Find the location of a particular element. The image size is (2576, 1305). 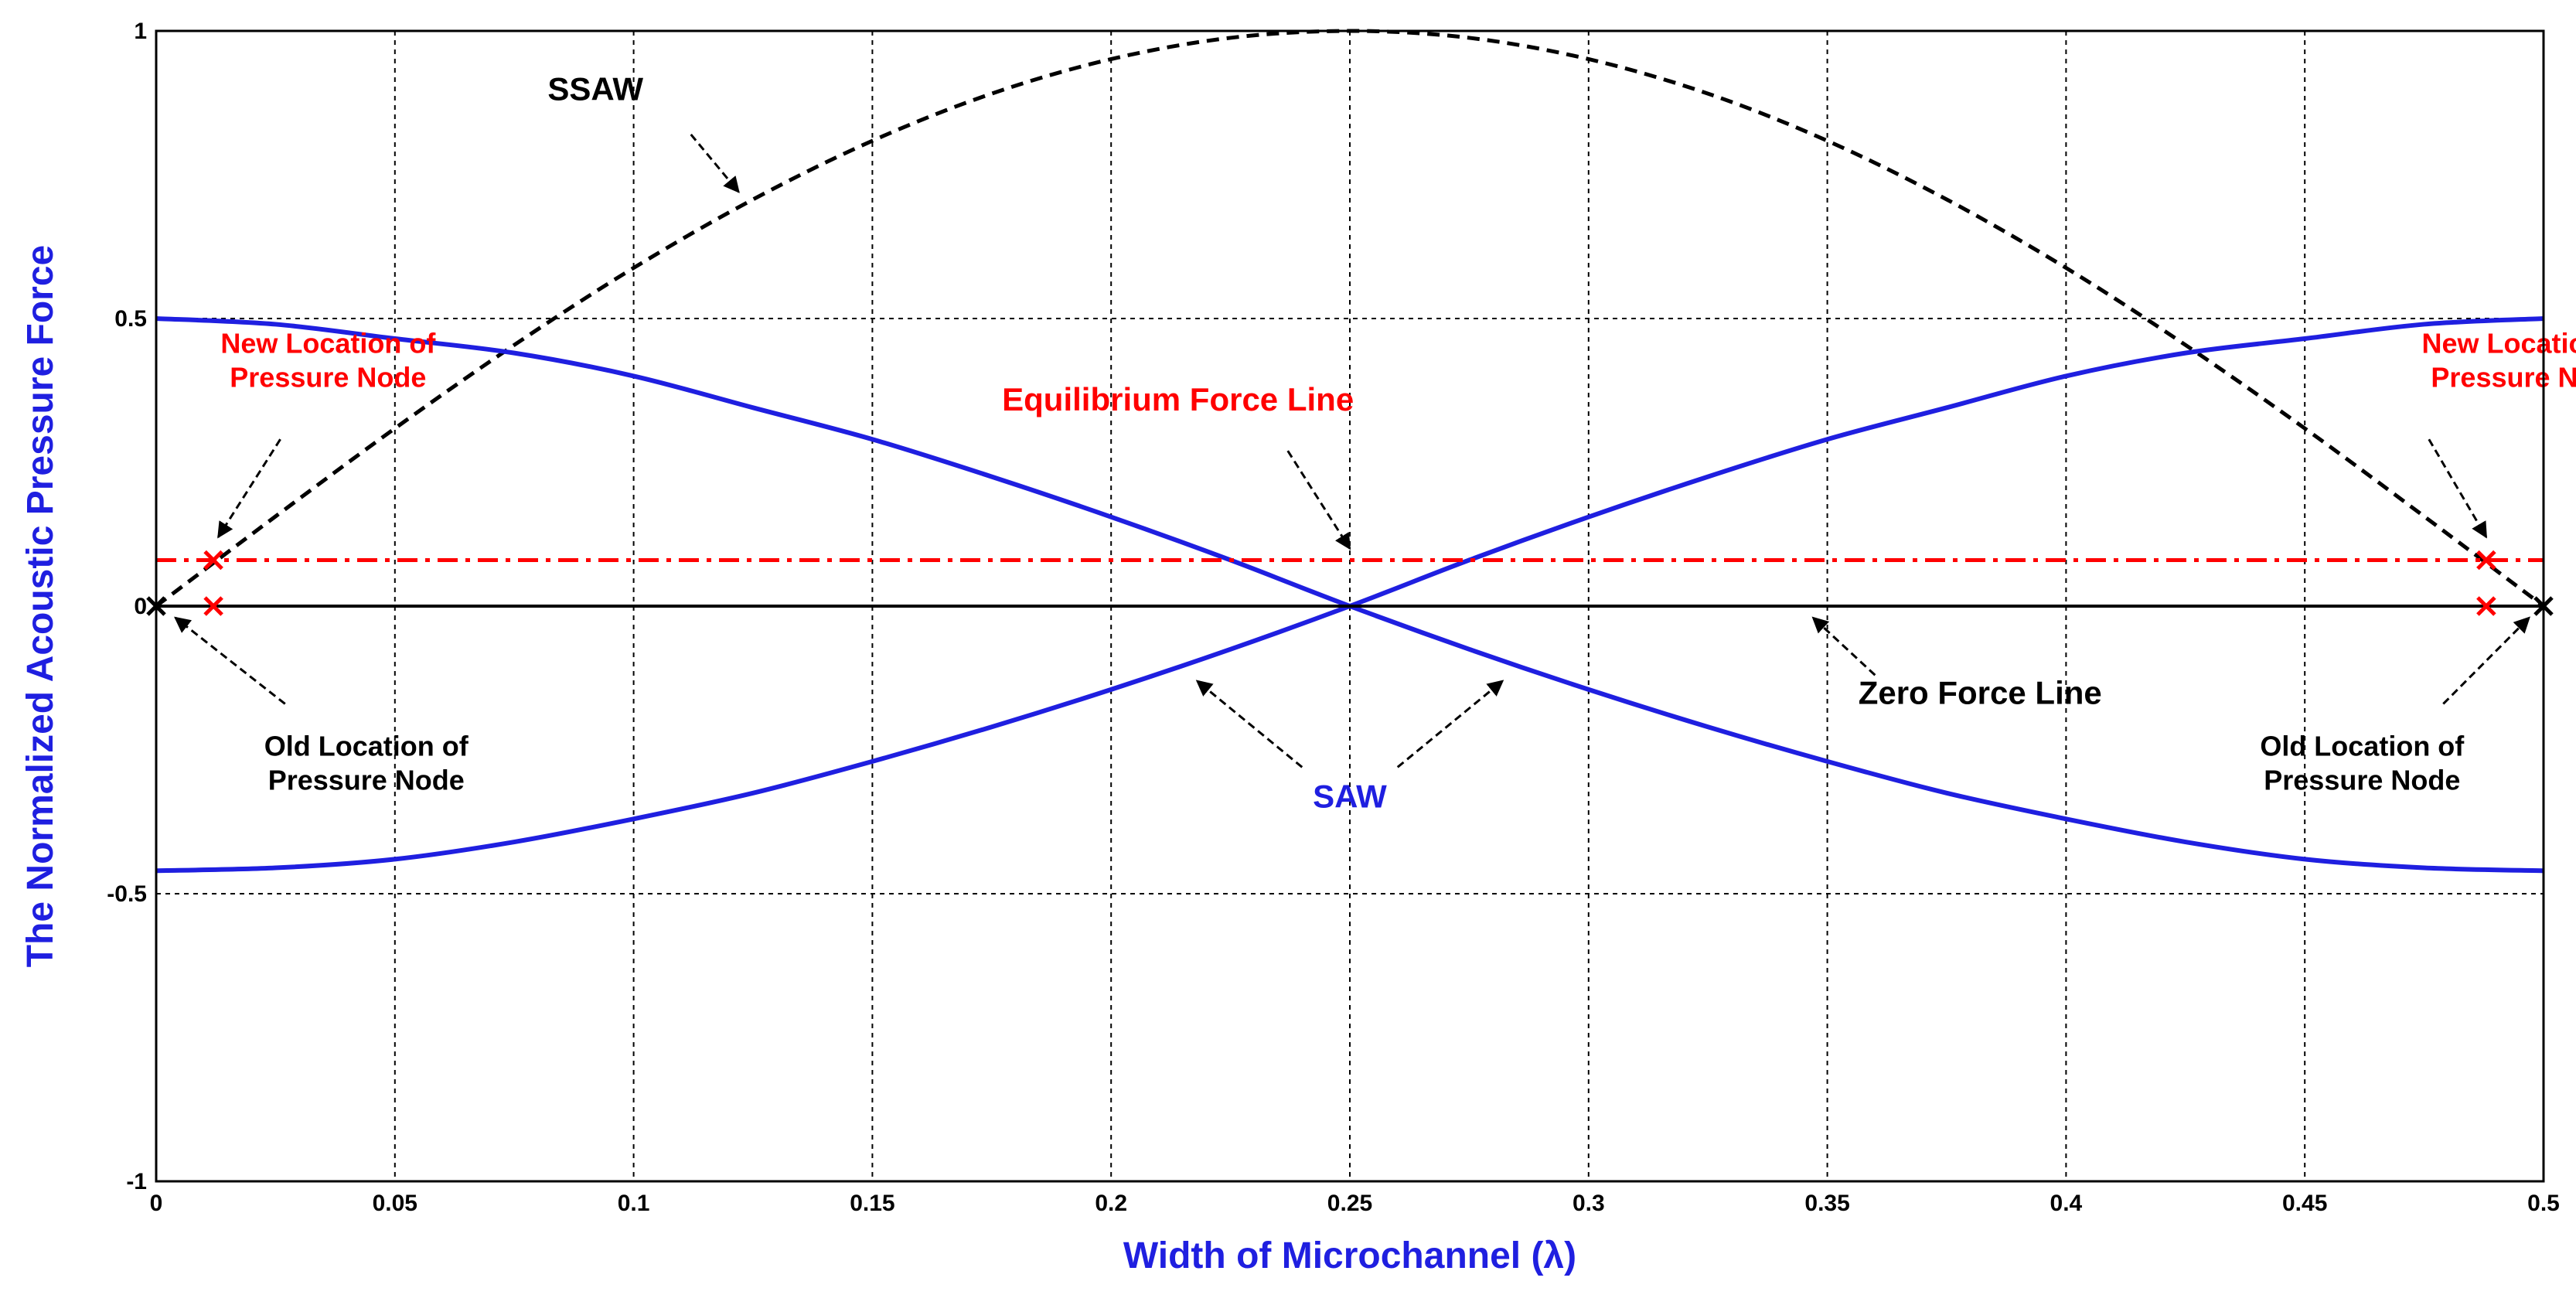

x-tick-label: 0.05 is located at coordinates (395, 1203).